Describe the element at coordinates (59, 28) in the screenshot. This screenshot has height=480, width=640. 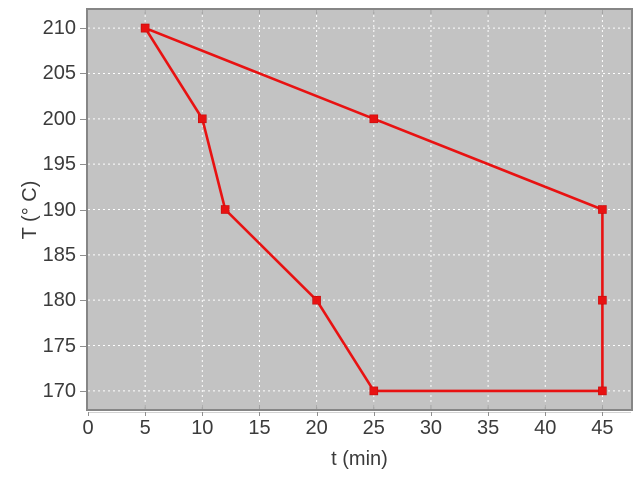
I see `y-tick-label: 210` at that location.